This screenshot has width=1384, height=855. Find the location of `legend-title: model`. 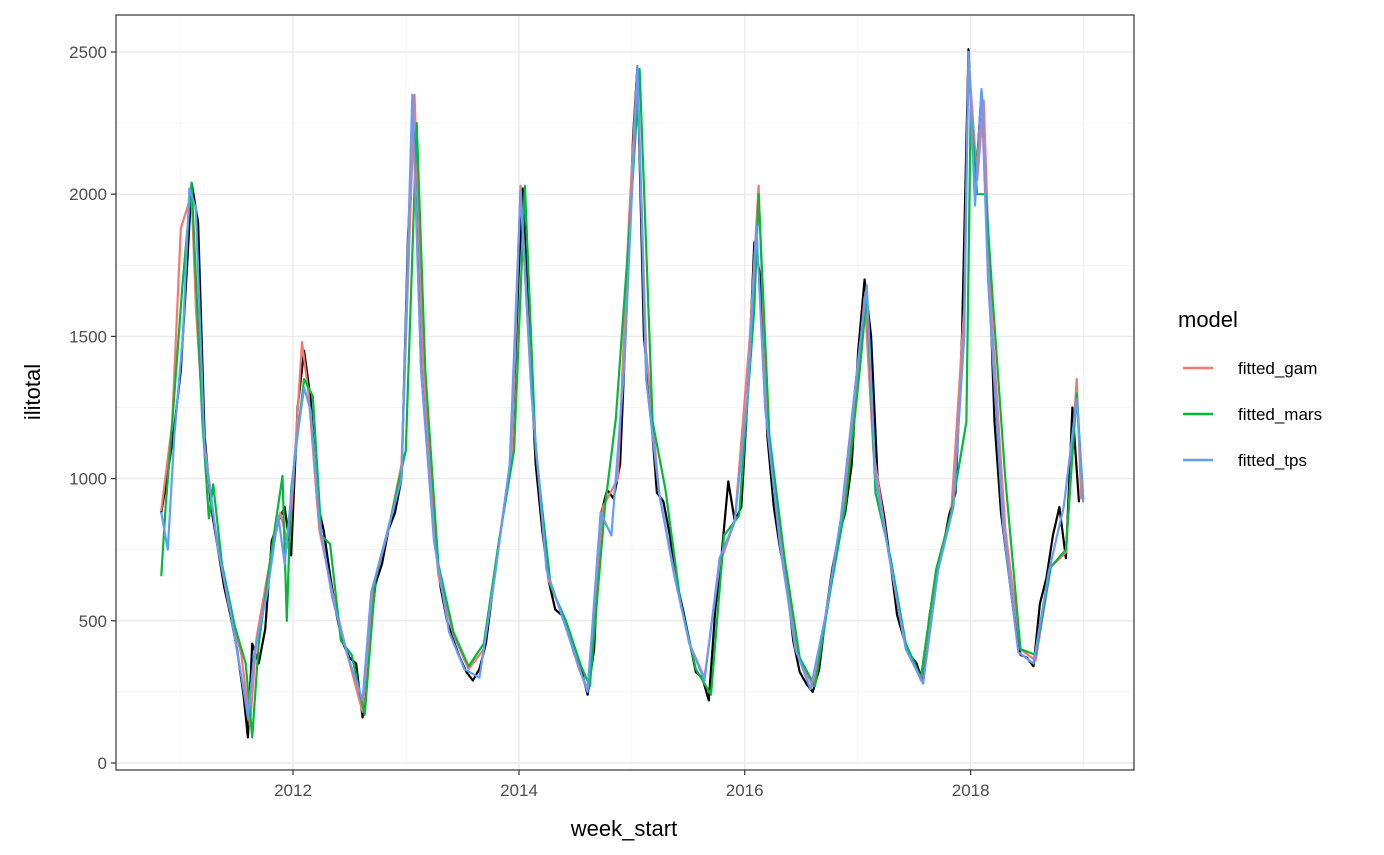

legend-title: model is located at coordinates (1208, 319).